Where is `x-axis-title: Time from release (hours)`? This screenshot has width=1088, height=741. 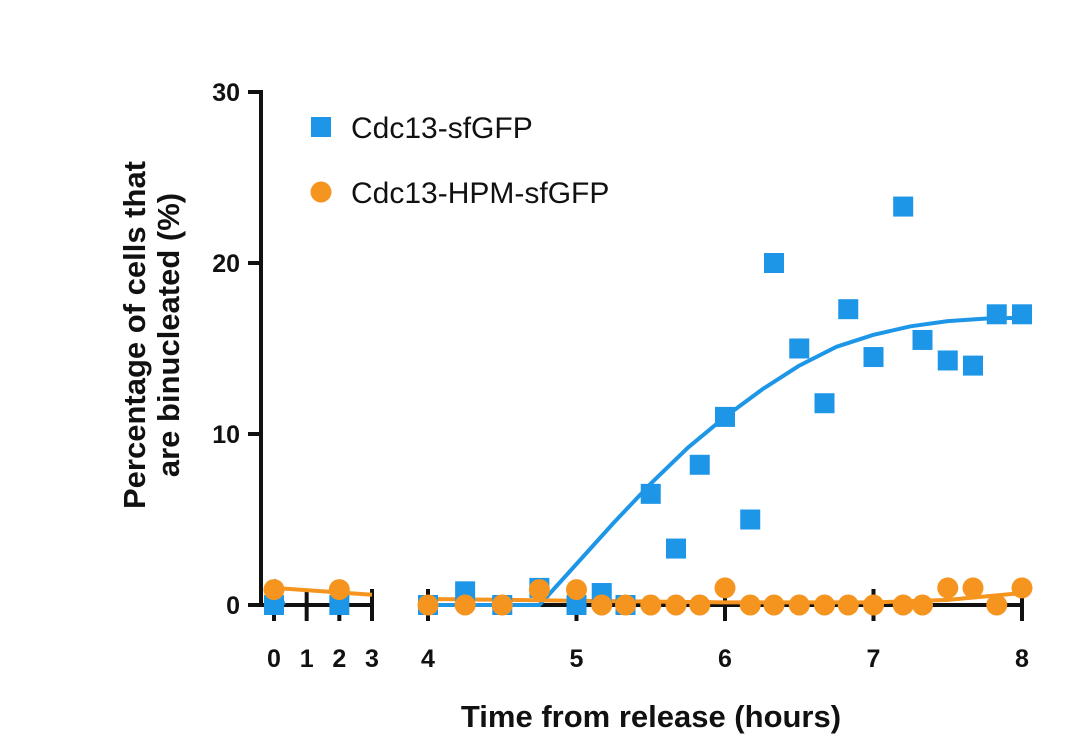
x-axis-title: Time from release (hours) is located at coordinates (651, 716).